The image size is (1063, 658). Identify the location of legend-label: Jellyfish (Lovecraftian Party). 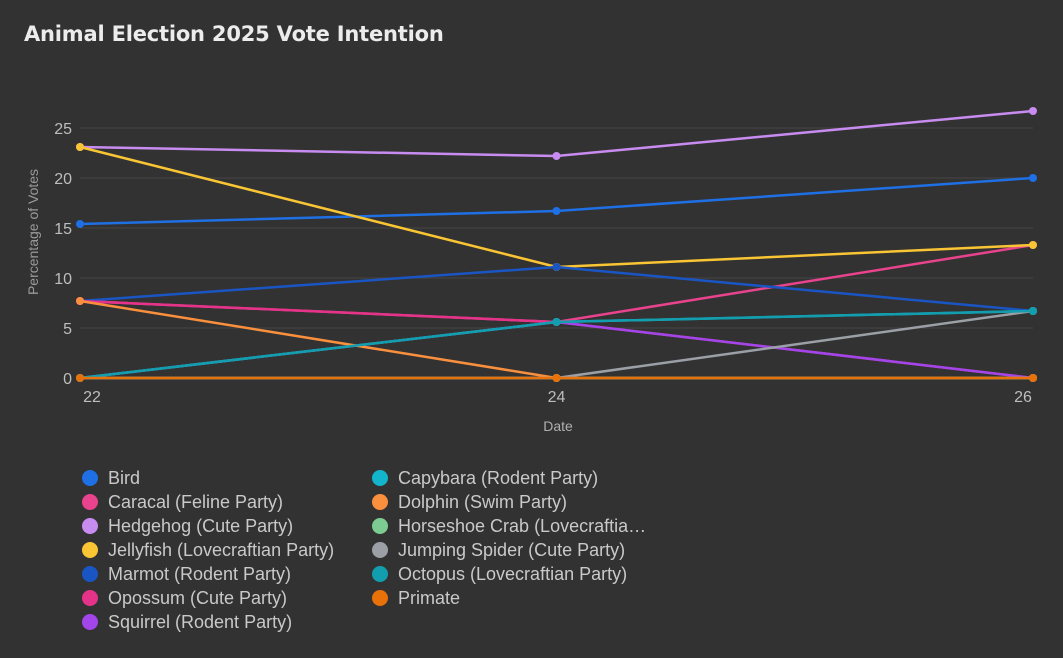
(221, 549).